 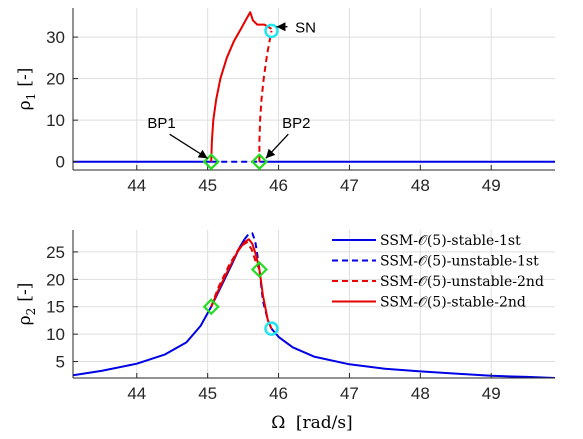 I want to click on y-tick-label: 30, so click(x=55, y=37).